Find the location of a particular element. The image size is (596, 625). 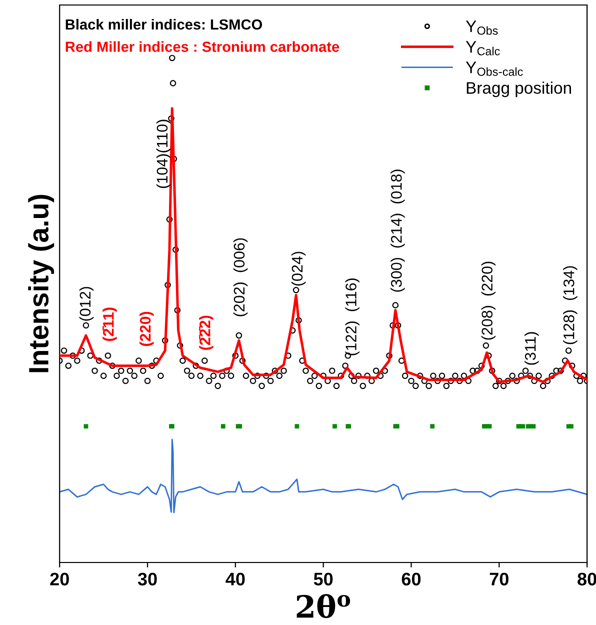

text: Red Miller indices : Stronium carbonate is located at coordinates (203, 46).